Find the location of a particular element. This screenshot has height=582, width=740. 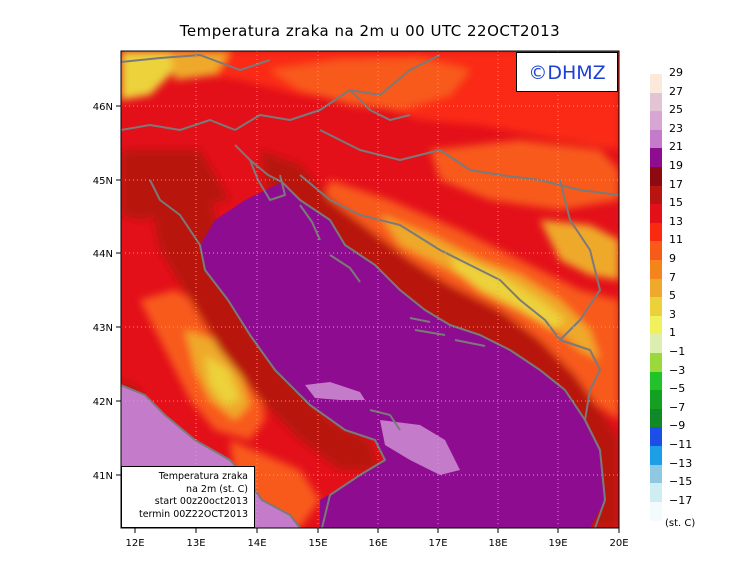

hungary-orange-zone is located at coordinates (524, 175).